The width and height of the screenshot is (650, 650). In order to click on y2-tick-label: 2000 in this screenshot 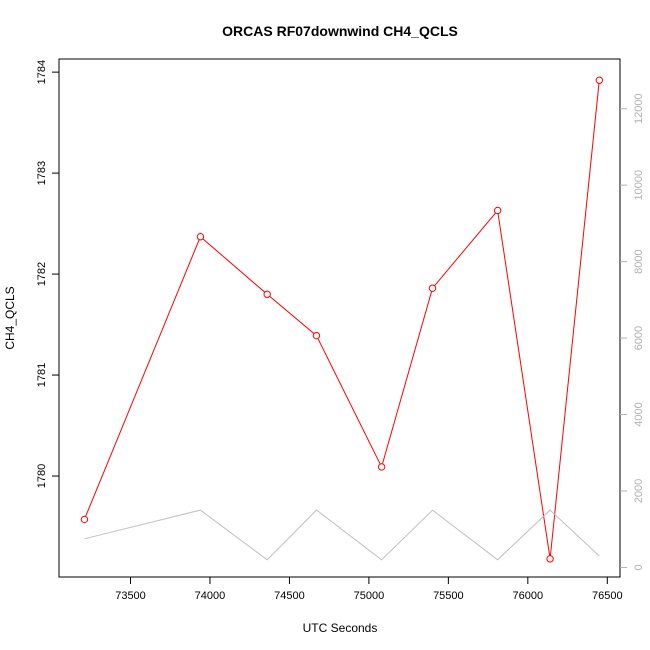, I will do `click(639, 491)`.